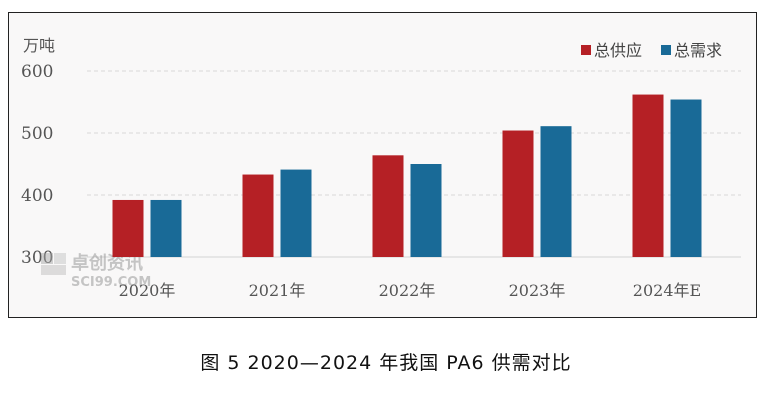 This screenshot has width=772, height=404. I want to click on figure-caption: 图 5 2020—2024 年我国 PA6 供需对比, so click(386, 363).